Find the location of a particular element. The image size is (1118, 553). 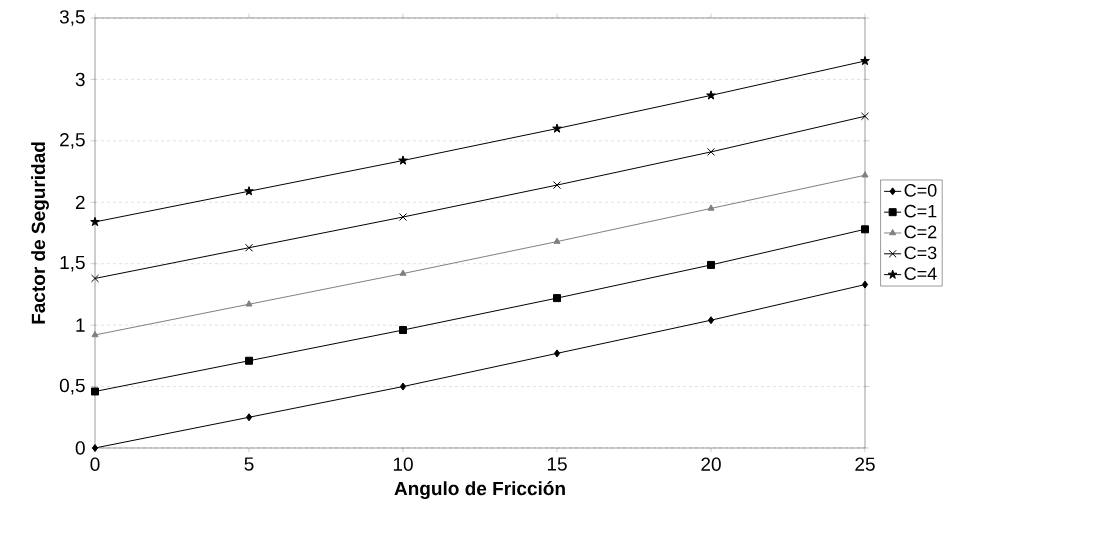

y-tick-label: 2,5 is located at coordinates (72, 141).